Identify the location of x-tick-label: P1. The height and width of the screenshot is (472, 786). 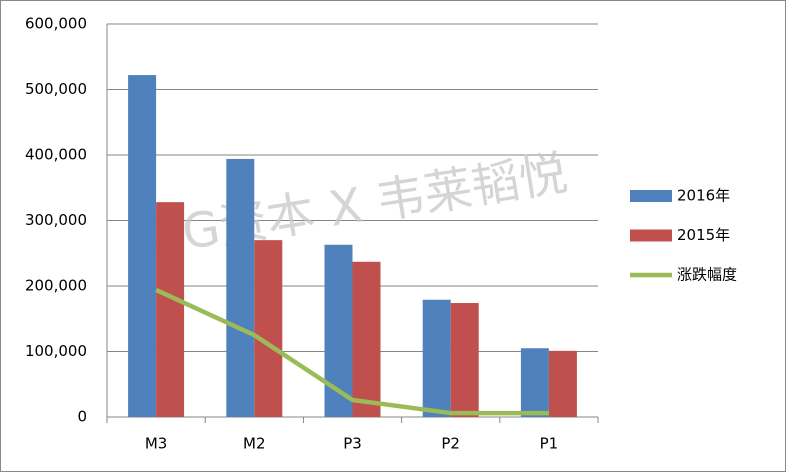
(549, 444).